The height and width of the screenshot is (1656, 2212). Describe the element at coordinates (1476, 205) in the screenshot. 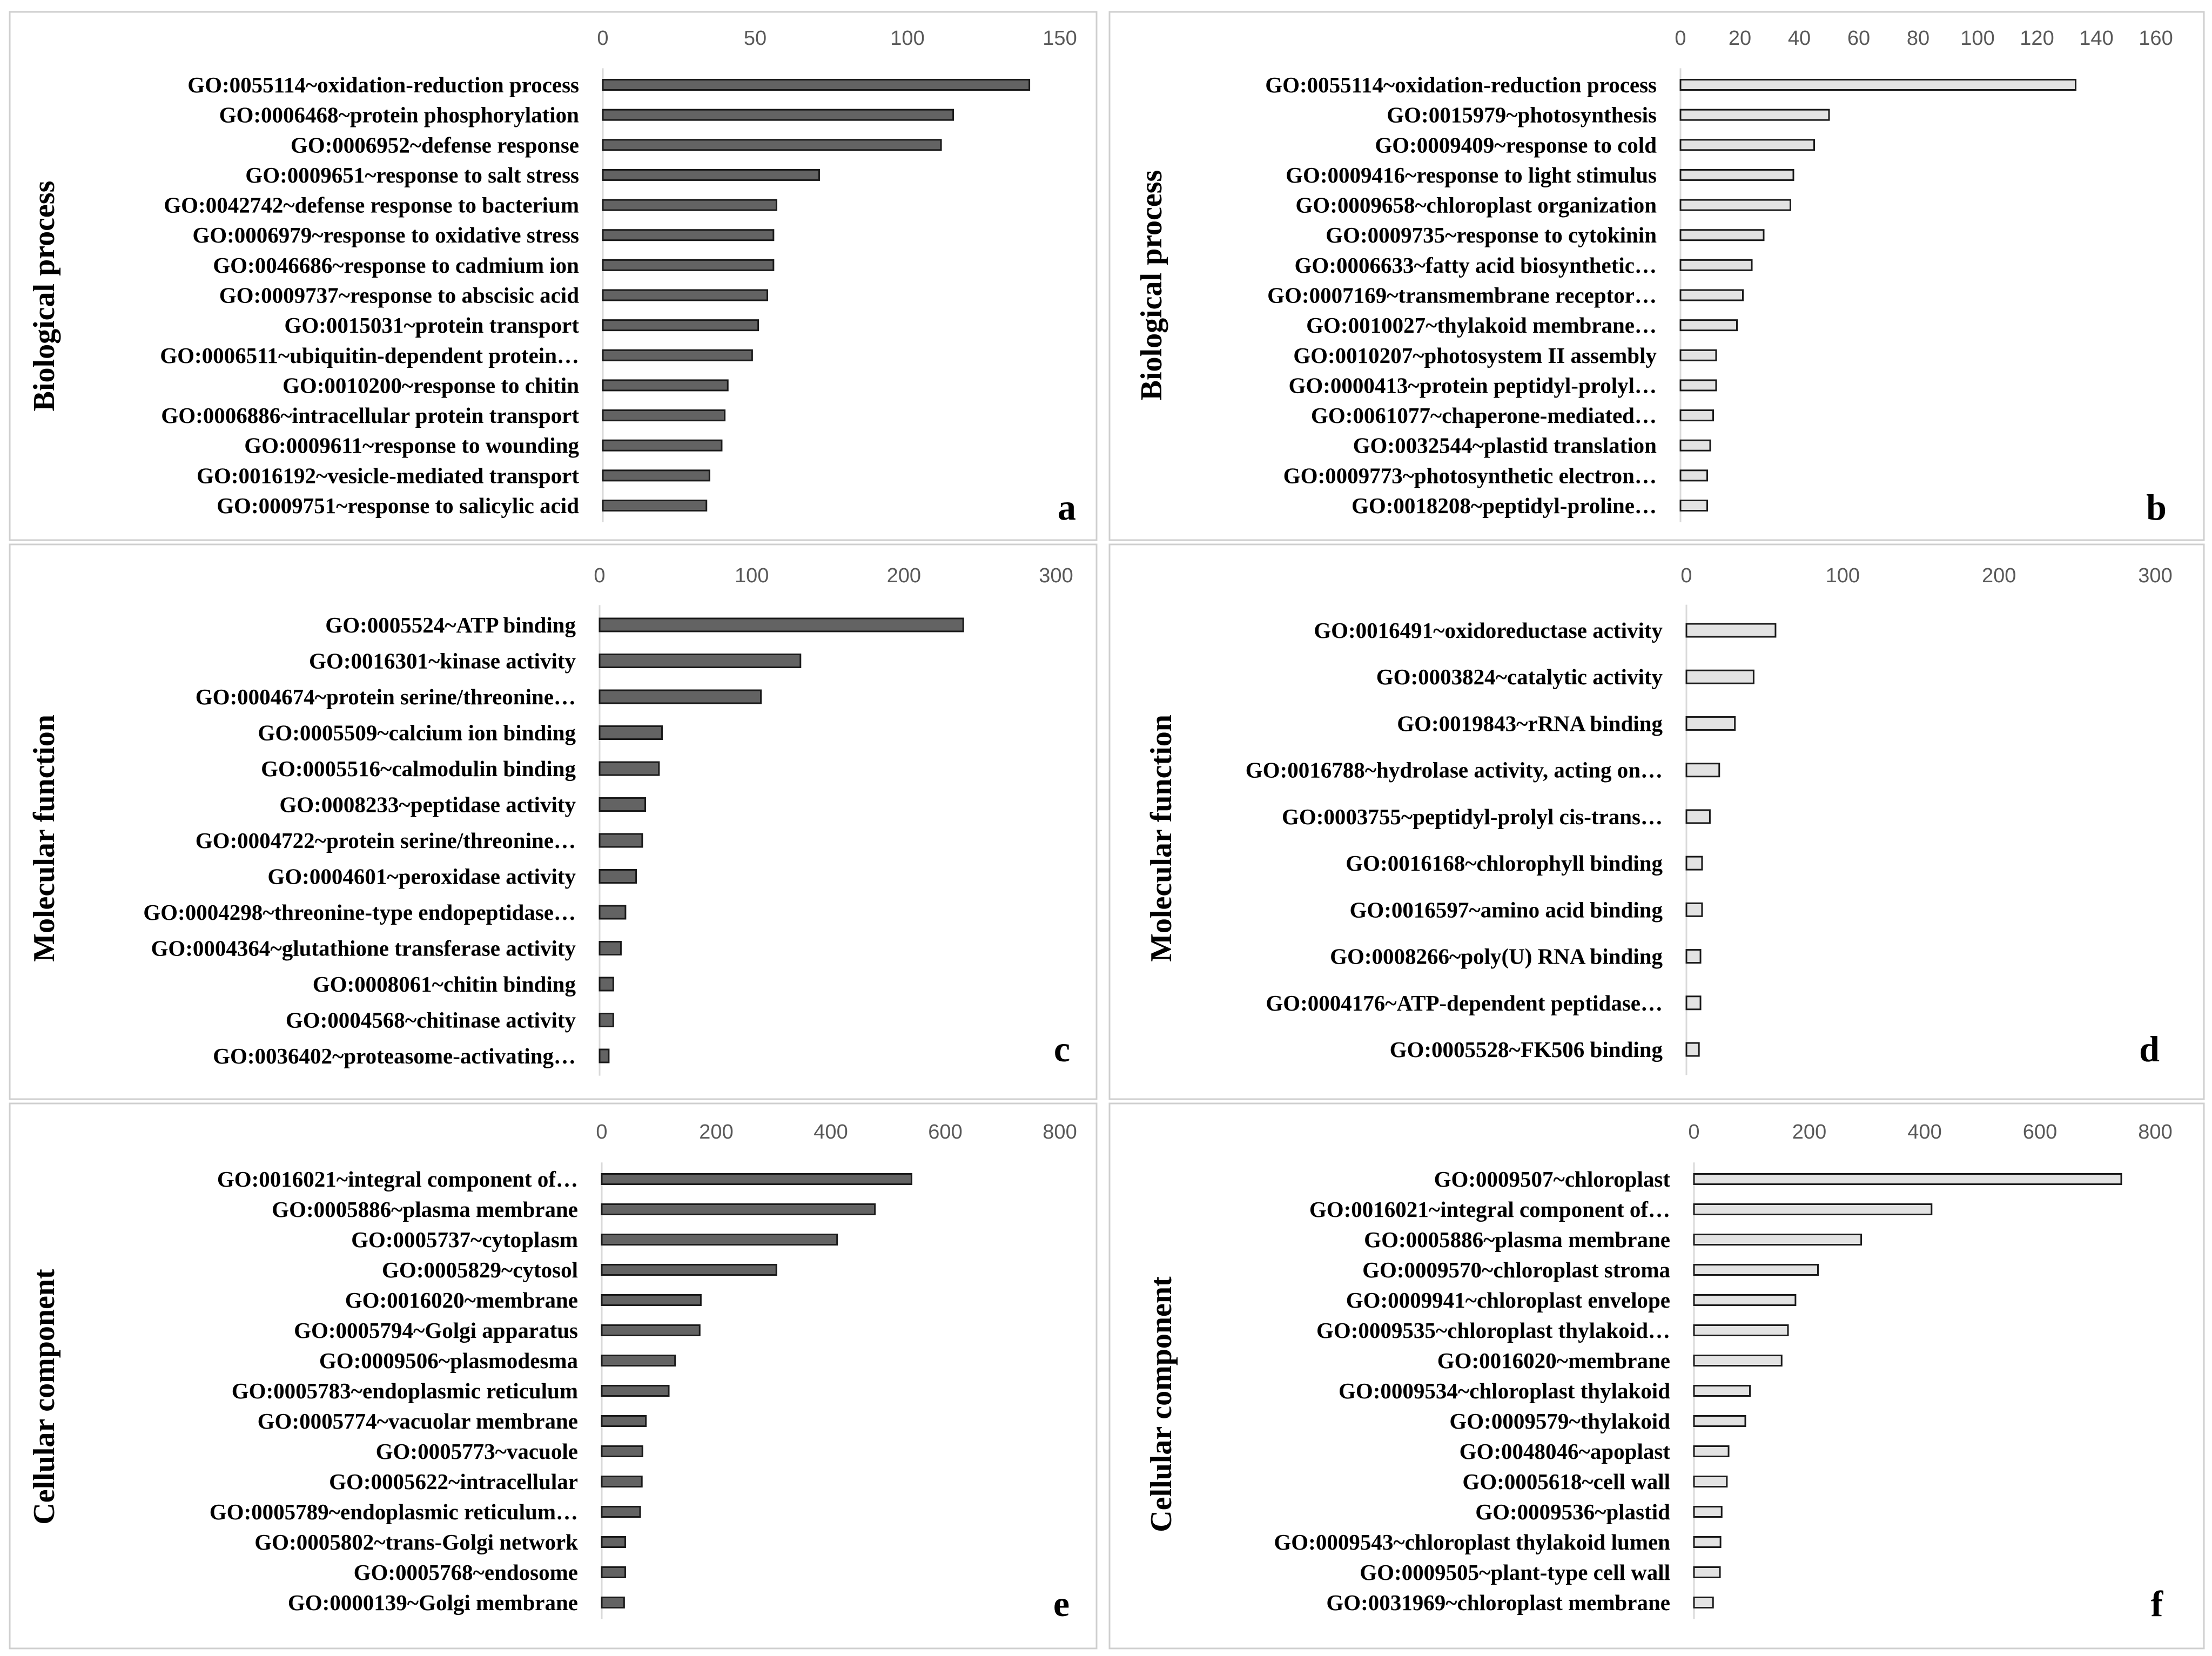

I see `category-label: GO:0009658~chloroplast organization` at that location.